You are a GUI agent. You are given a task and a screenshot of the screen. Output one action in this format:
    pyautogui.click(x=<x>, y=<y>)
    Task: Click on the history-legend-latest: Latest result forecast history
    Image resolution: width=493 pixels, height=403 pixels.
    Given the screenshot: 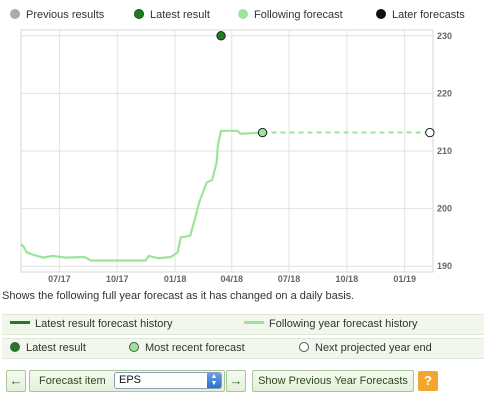 What is the action you would take?
    pyautogui.click(x=91, y=324)
    